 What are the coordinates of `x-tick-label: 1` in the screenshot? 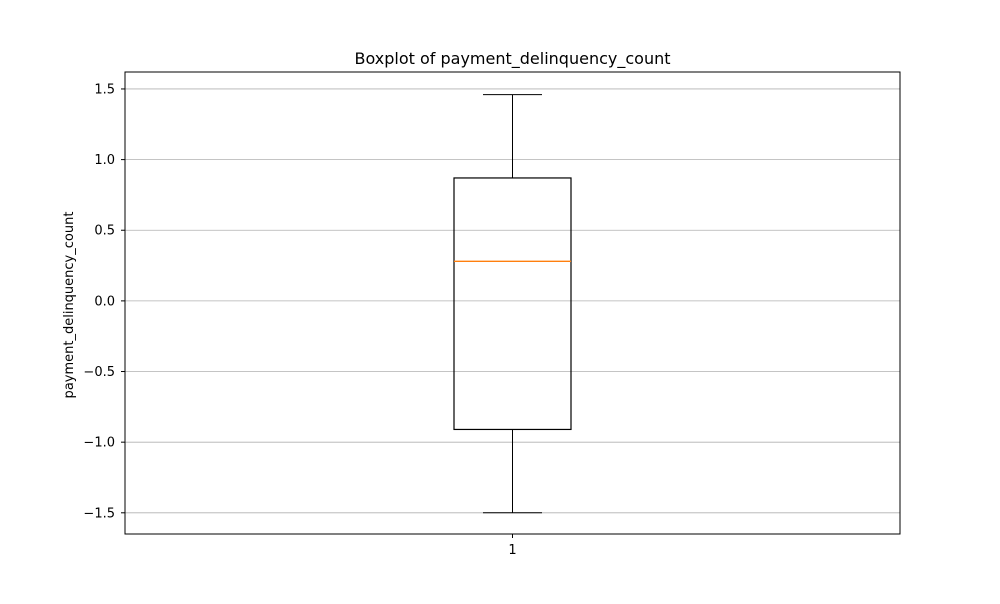 It's located at (512, 550).